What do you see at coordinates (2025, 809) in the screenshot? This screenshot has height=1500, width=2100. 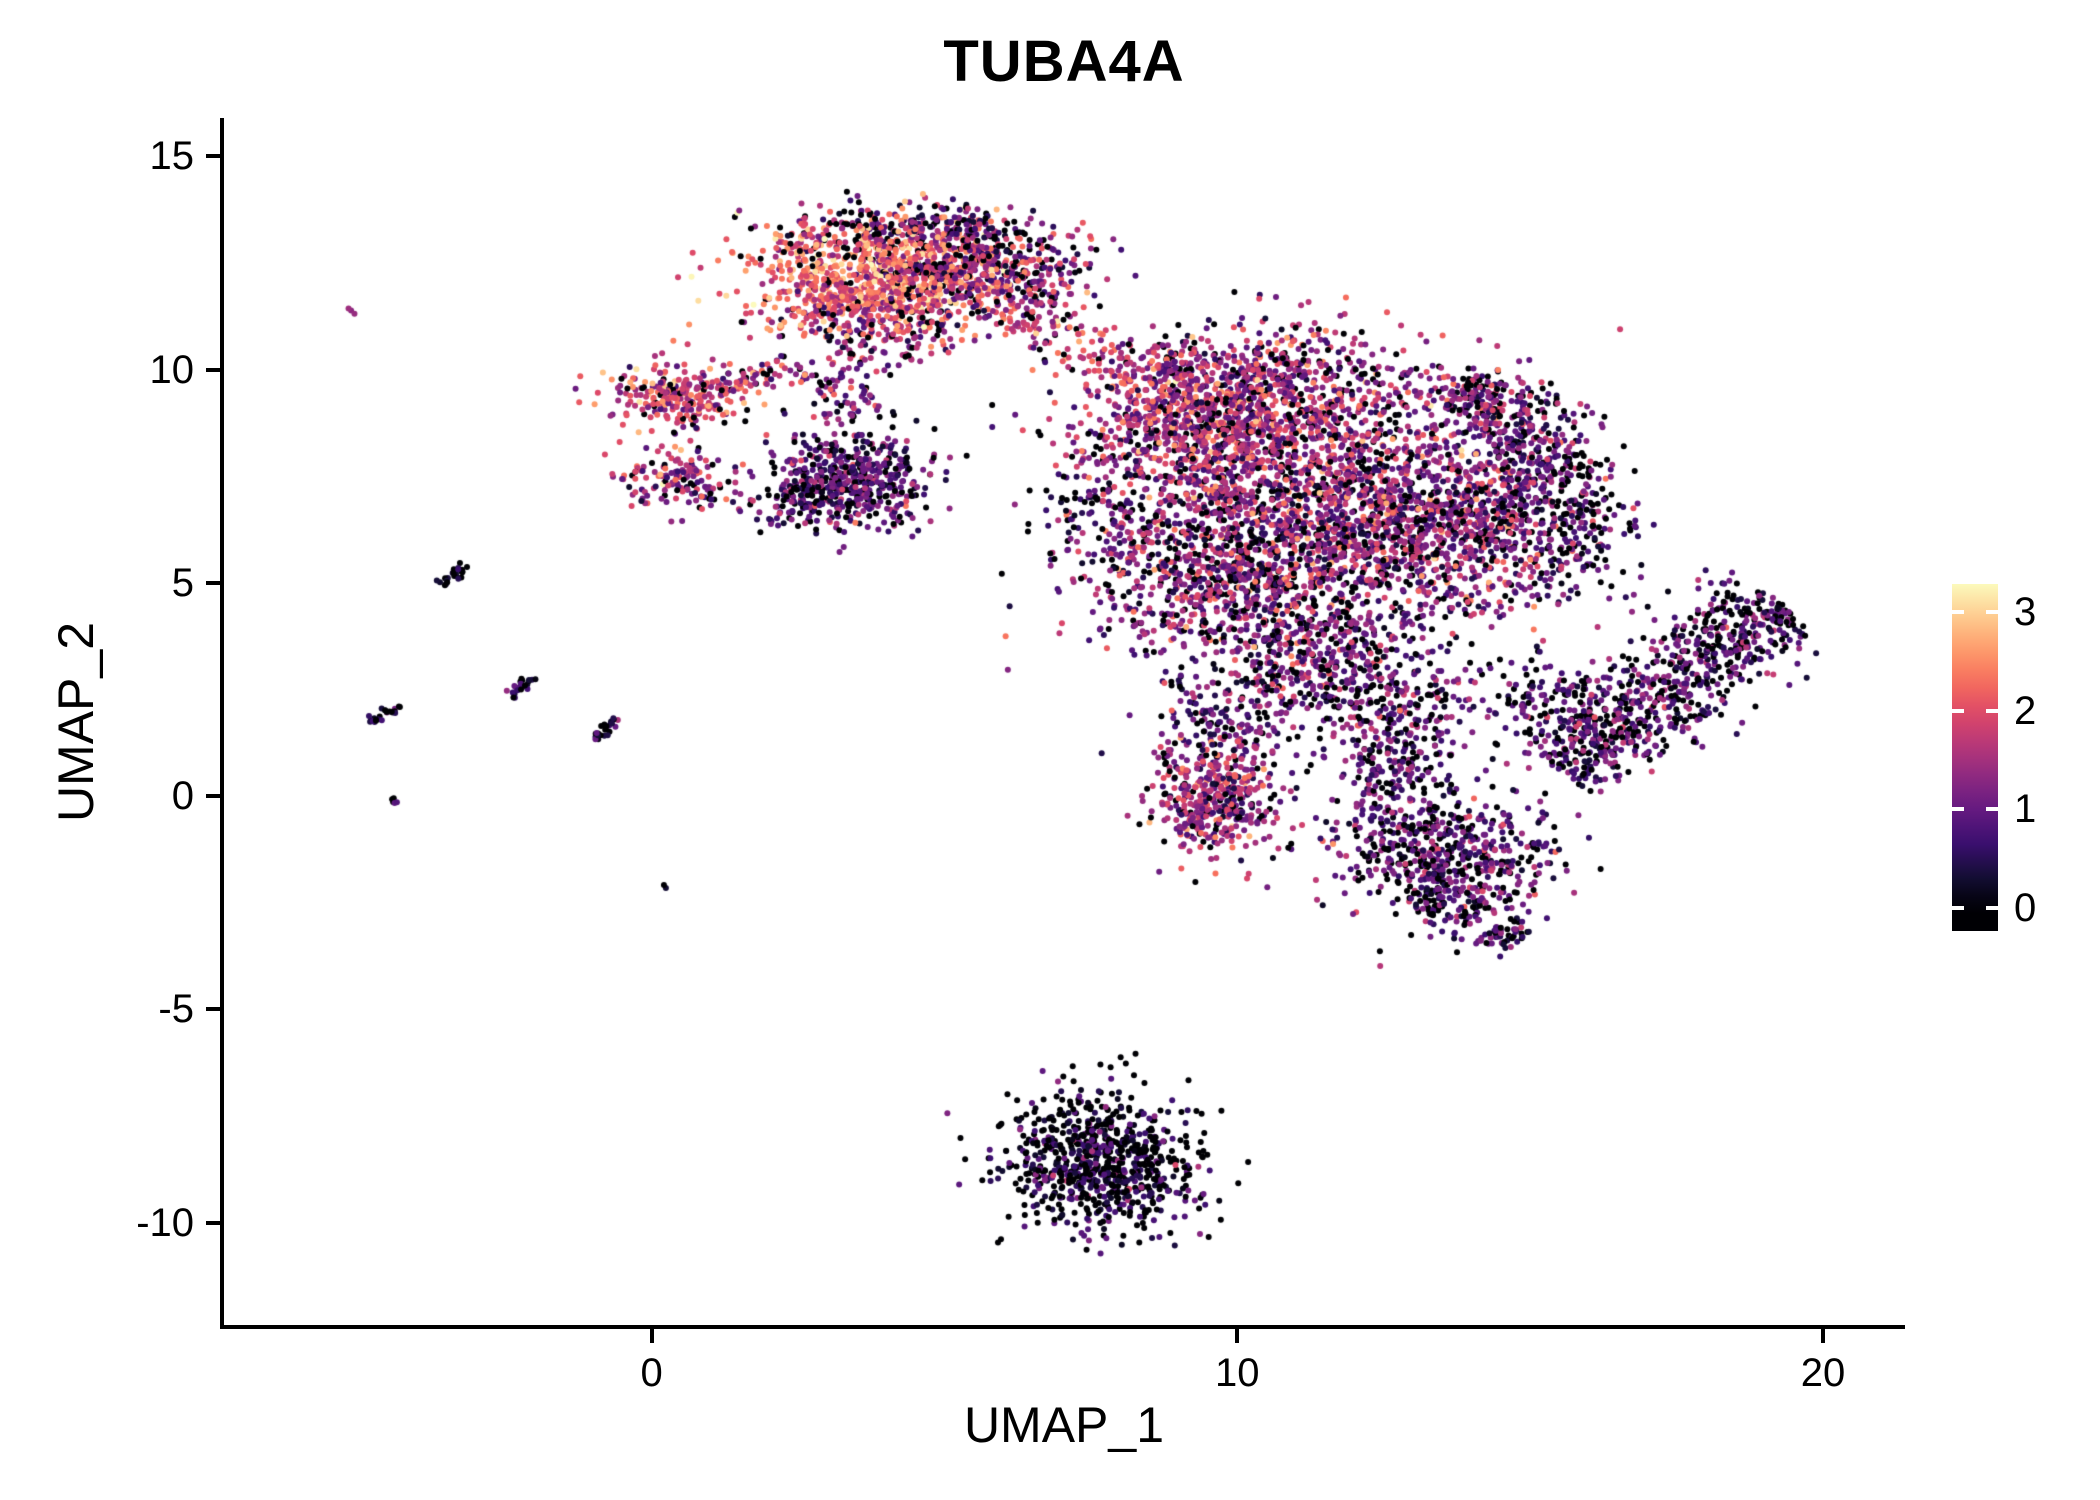 I see `legend-tick-label: 1` at bounding box center [2025, 809].